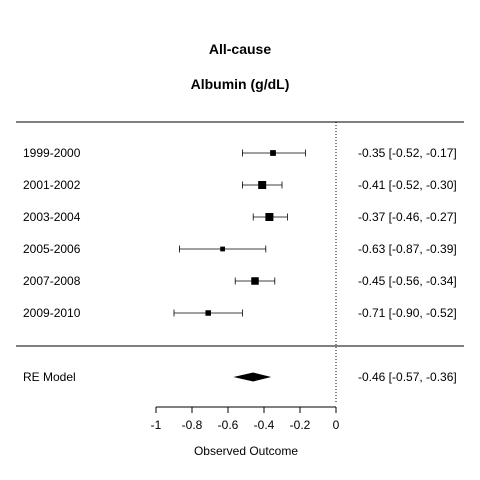 The height and width of the screenshot is (480, 480). I want to click on x-axis-label: Observed Outcome, so click(246, 451).